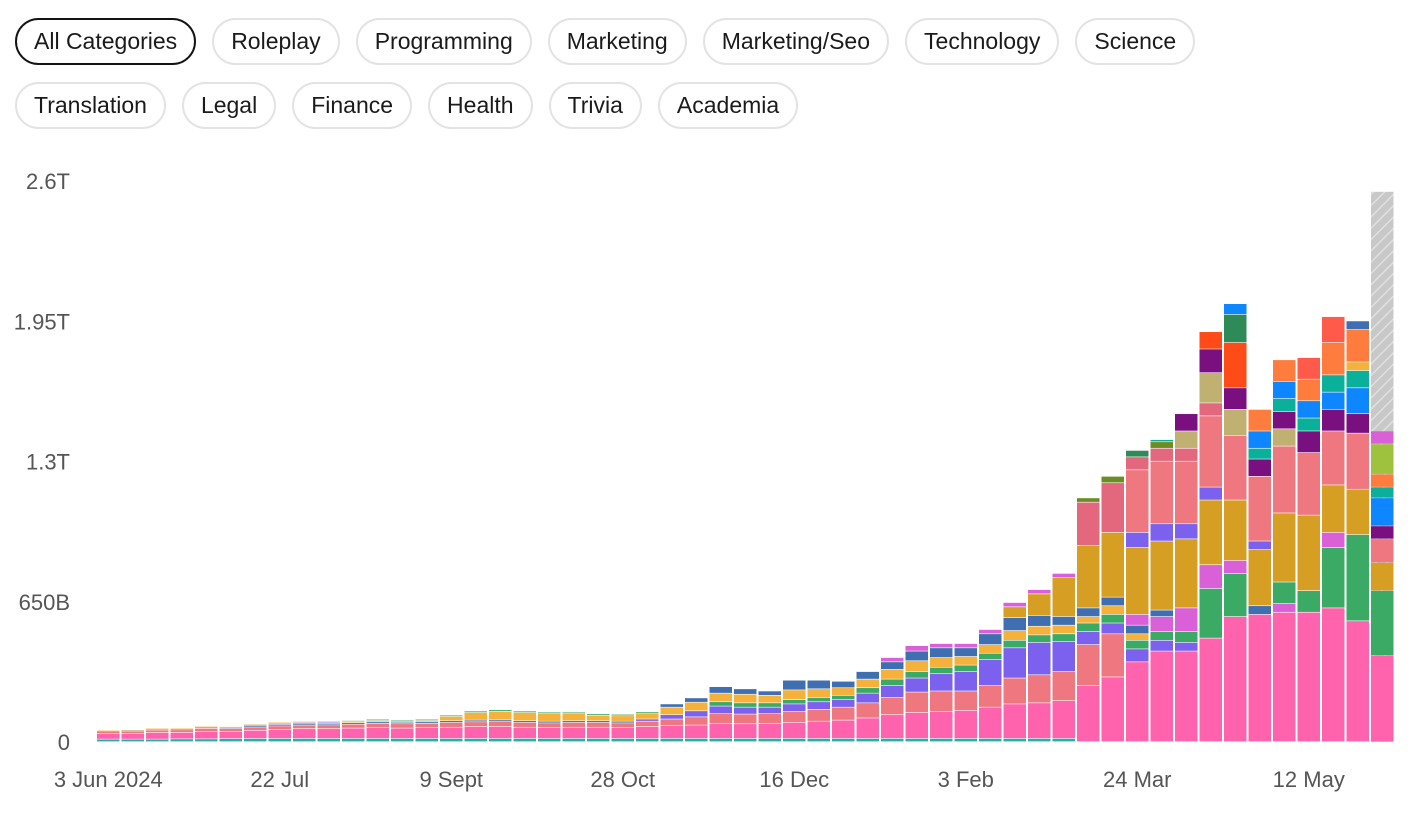  What do you see at coordinates (966, 779) in the screenshot?
I see `x-tick-label: 3 Feb` at bounding box center [966, 779].